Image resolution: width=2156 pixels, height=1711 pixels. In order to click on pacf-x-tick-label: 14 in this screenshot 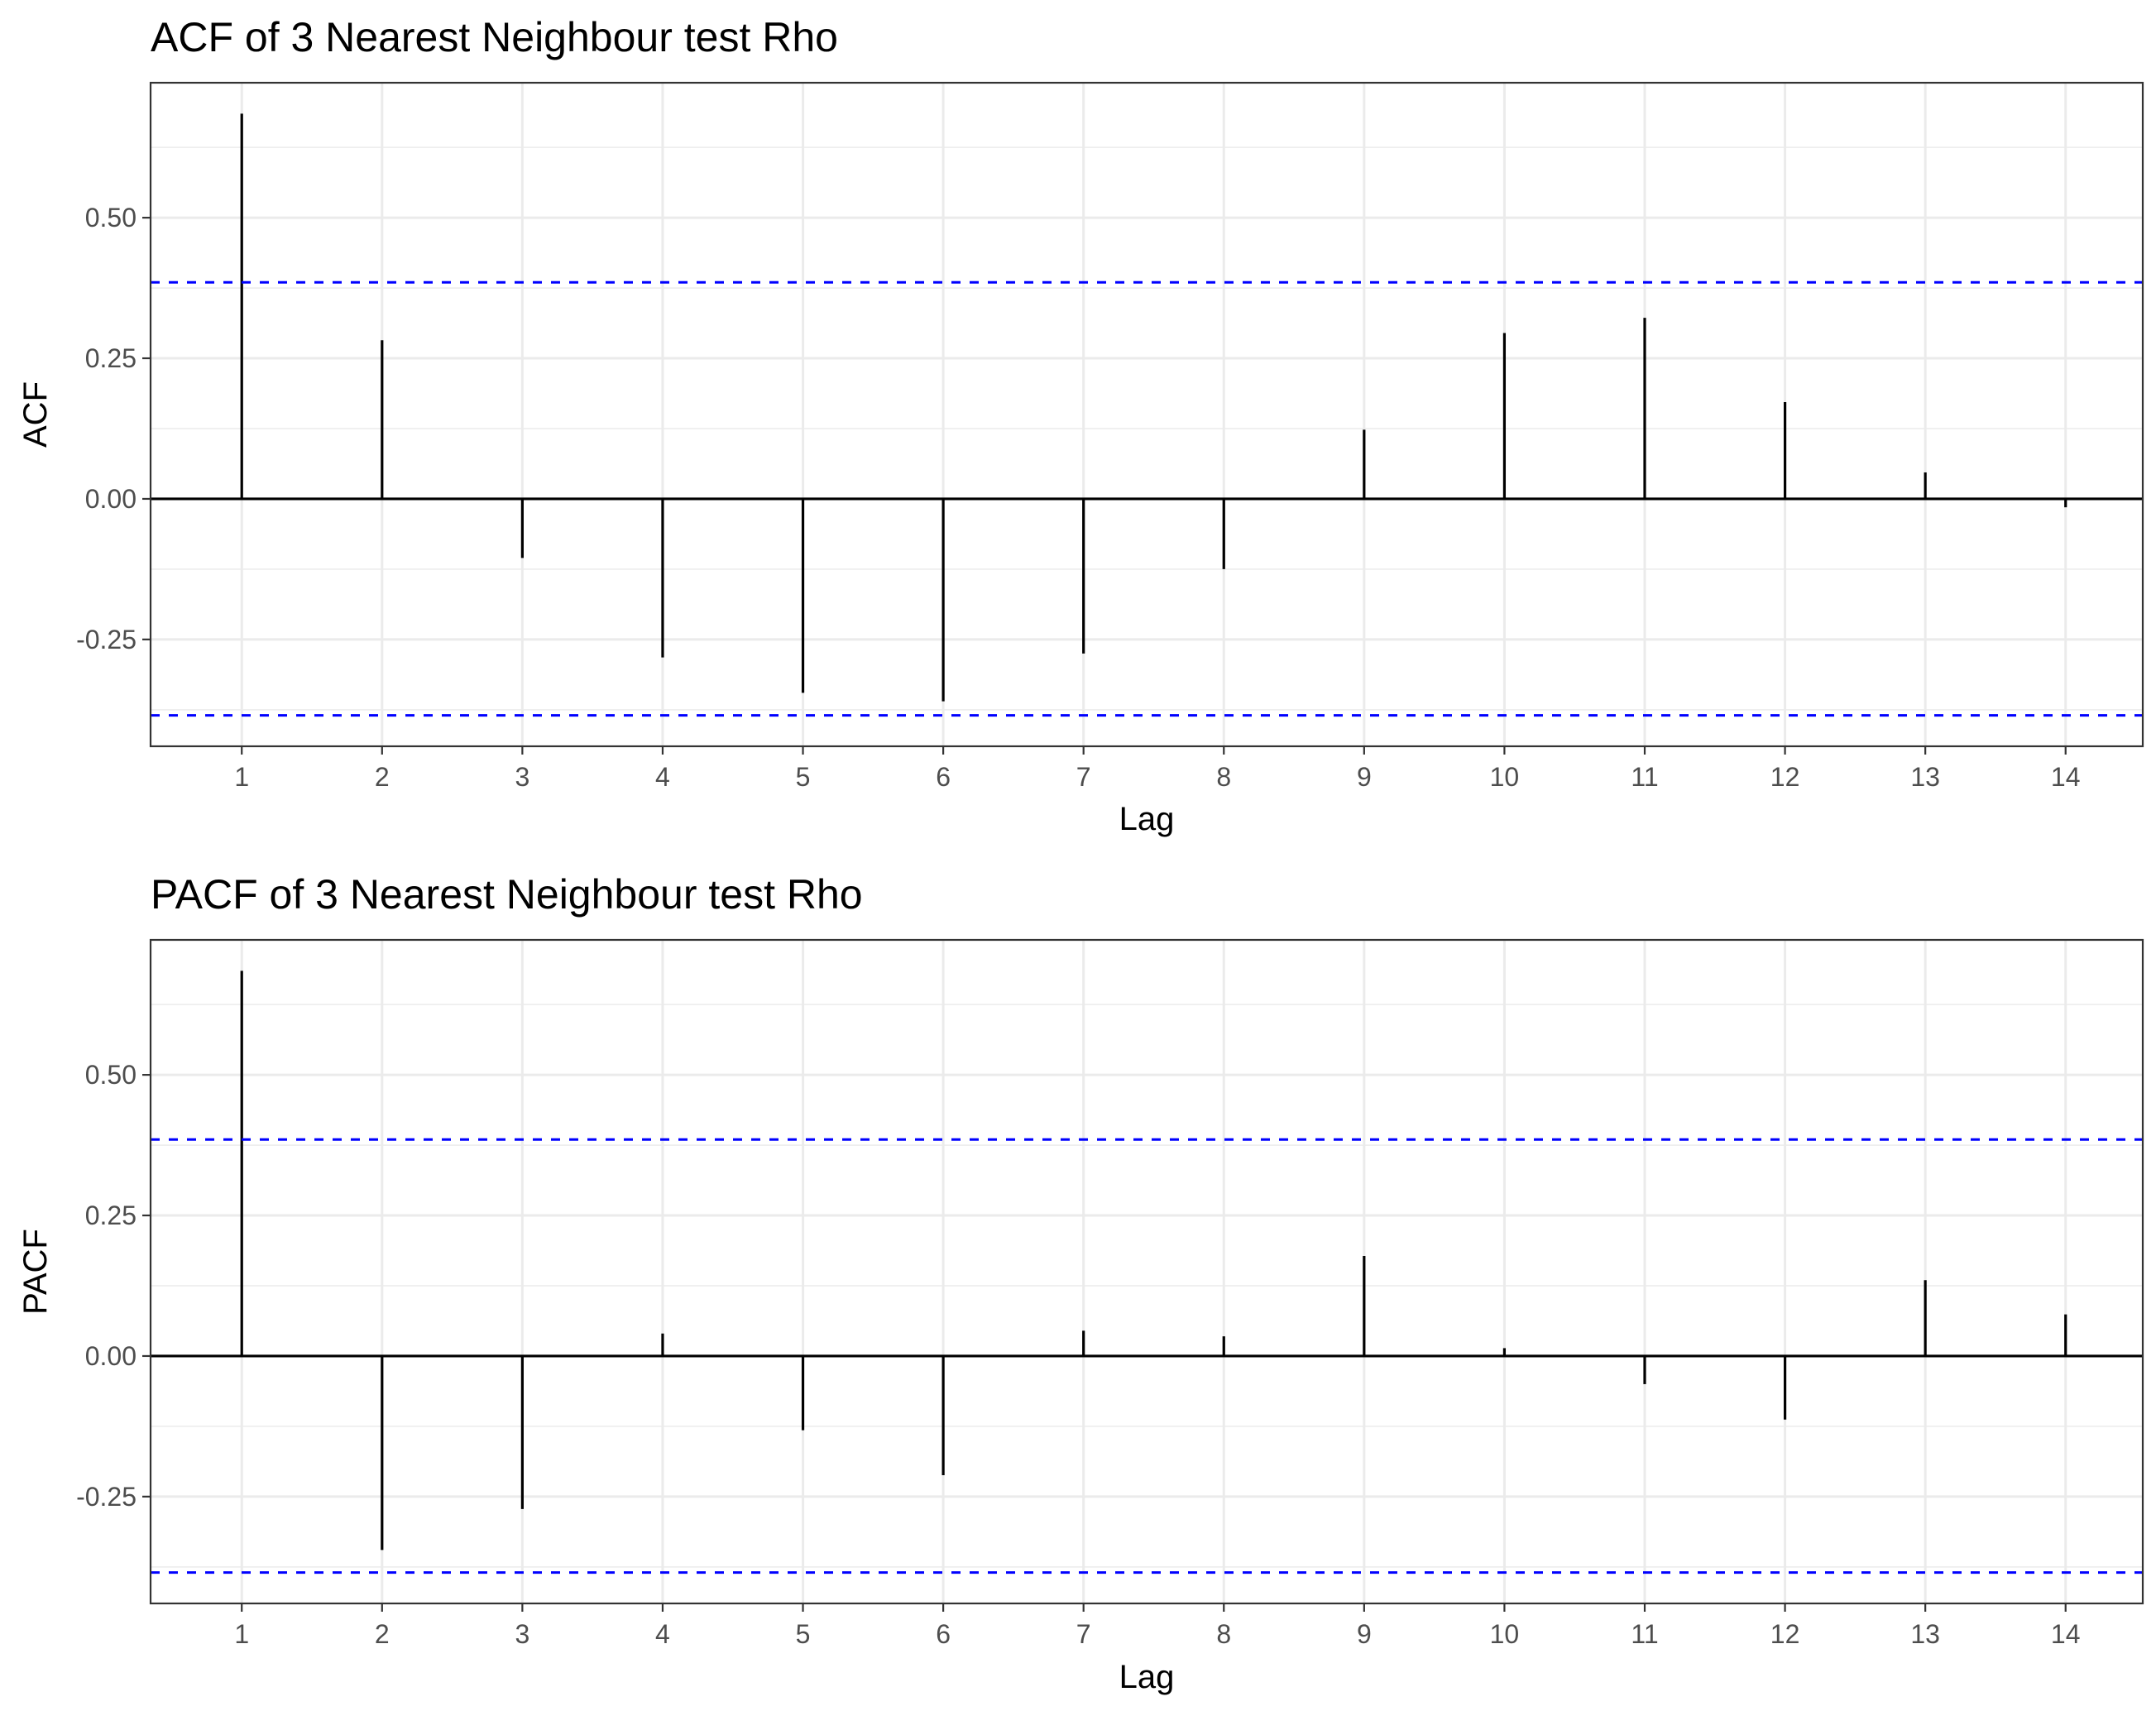, I will do `click(2066, 1634)`.